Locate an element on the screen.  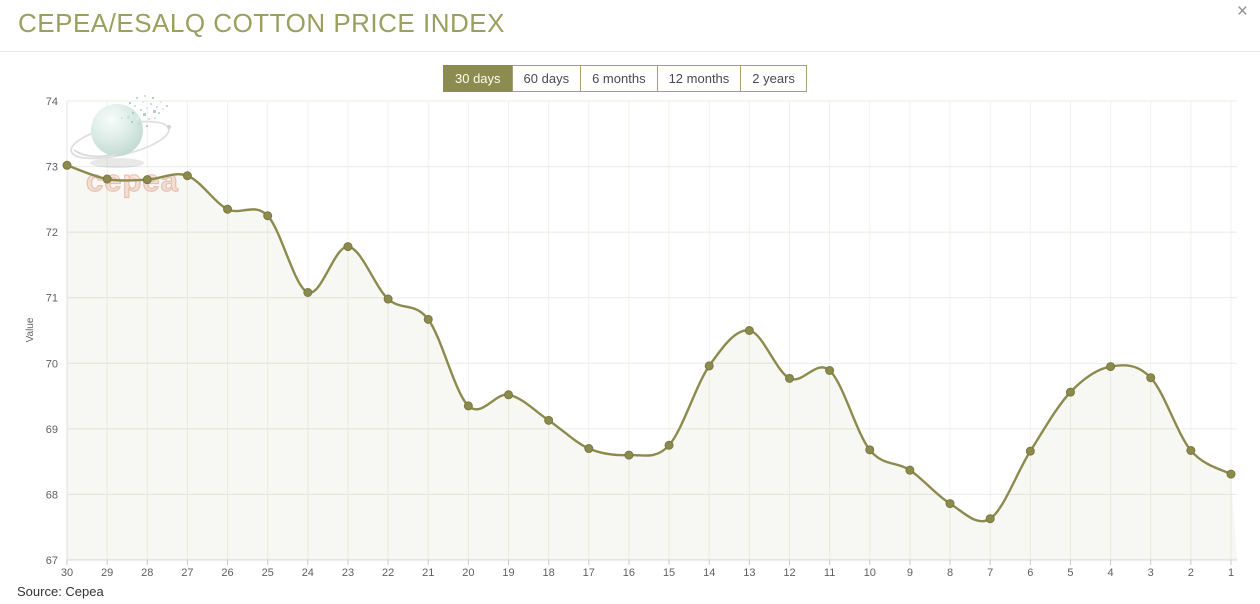
x-tick-label: 17 is located at coordinates (589, 573).